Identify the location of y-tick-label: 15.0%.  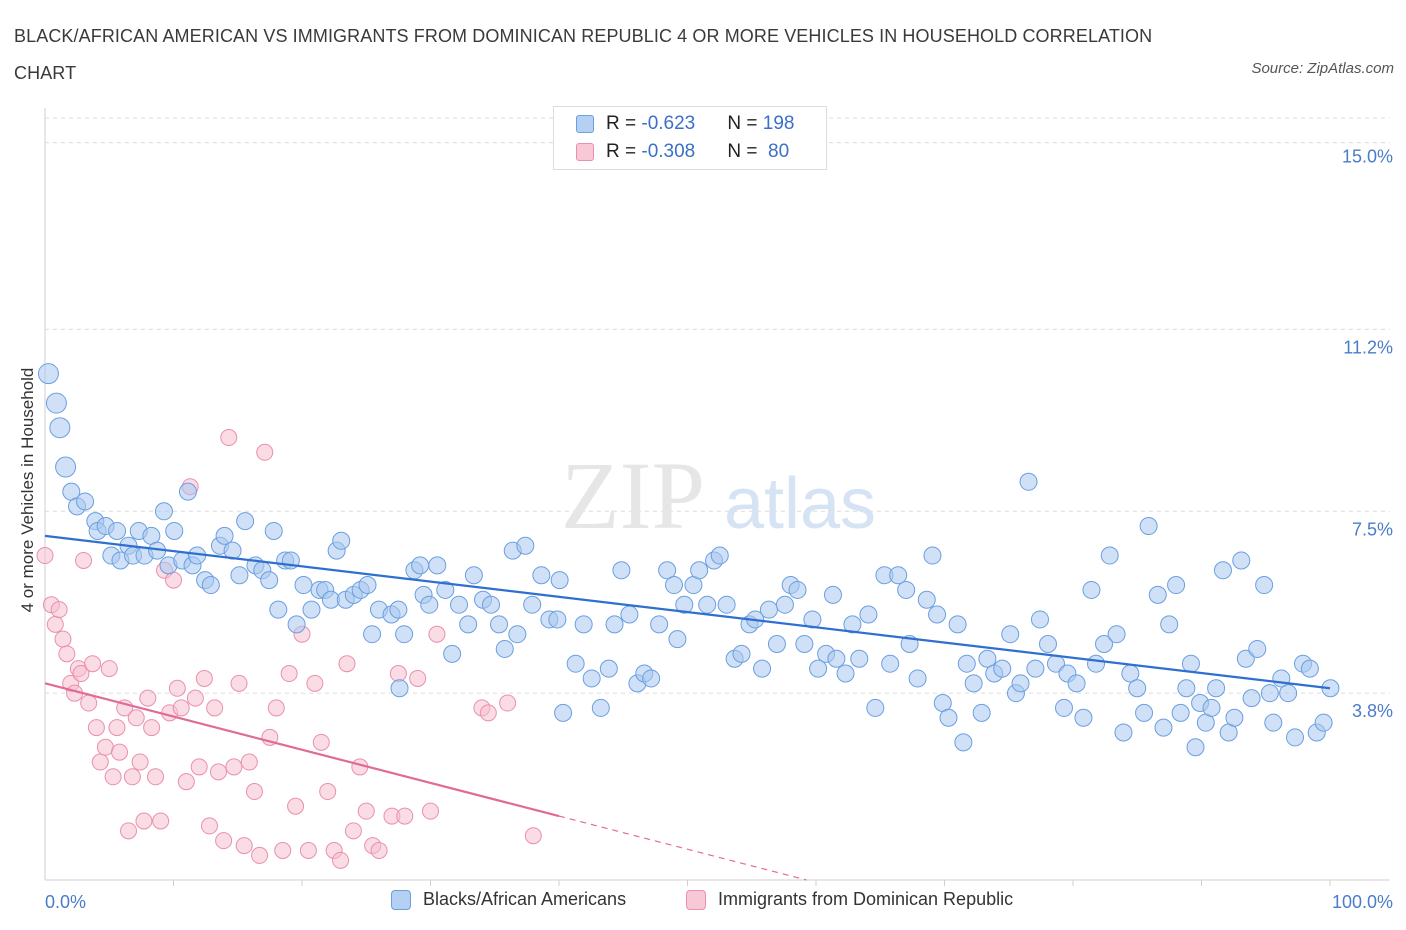
(1367, 157).